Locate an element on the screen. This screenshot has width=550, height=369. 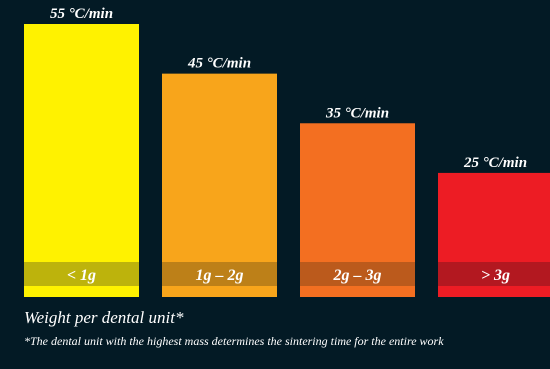
value-label-4: 25 °C/min is located at coordinates (495, 163).